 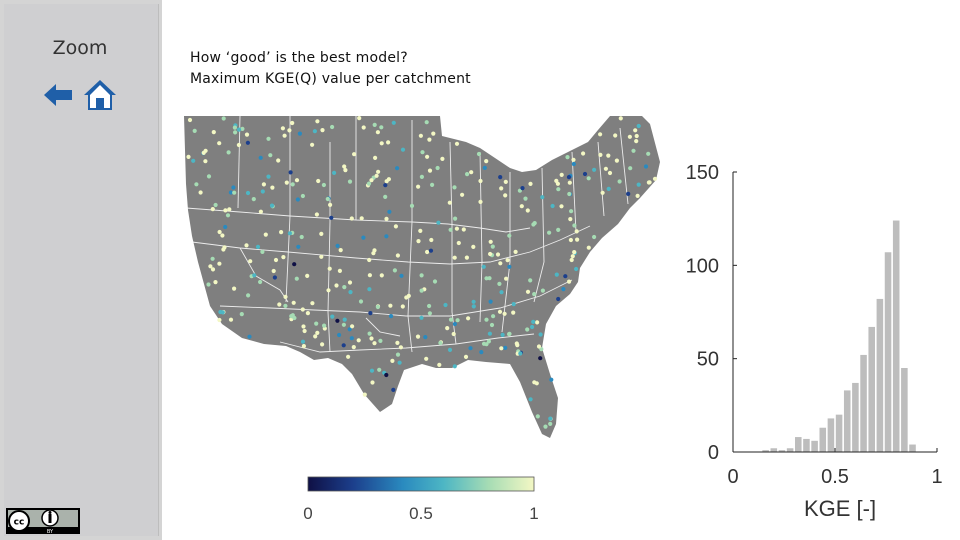 What do you see at coordinates (19, 523) in the screenshot?
I see `cc-text: cc` at bounding box center [19, 523].